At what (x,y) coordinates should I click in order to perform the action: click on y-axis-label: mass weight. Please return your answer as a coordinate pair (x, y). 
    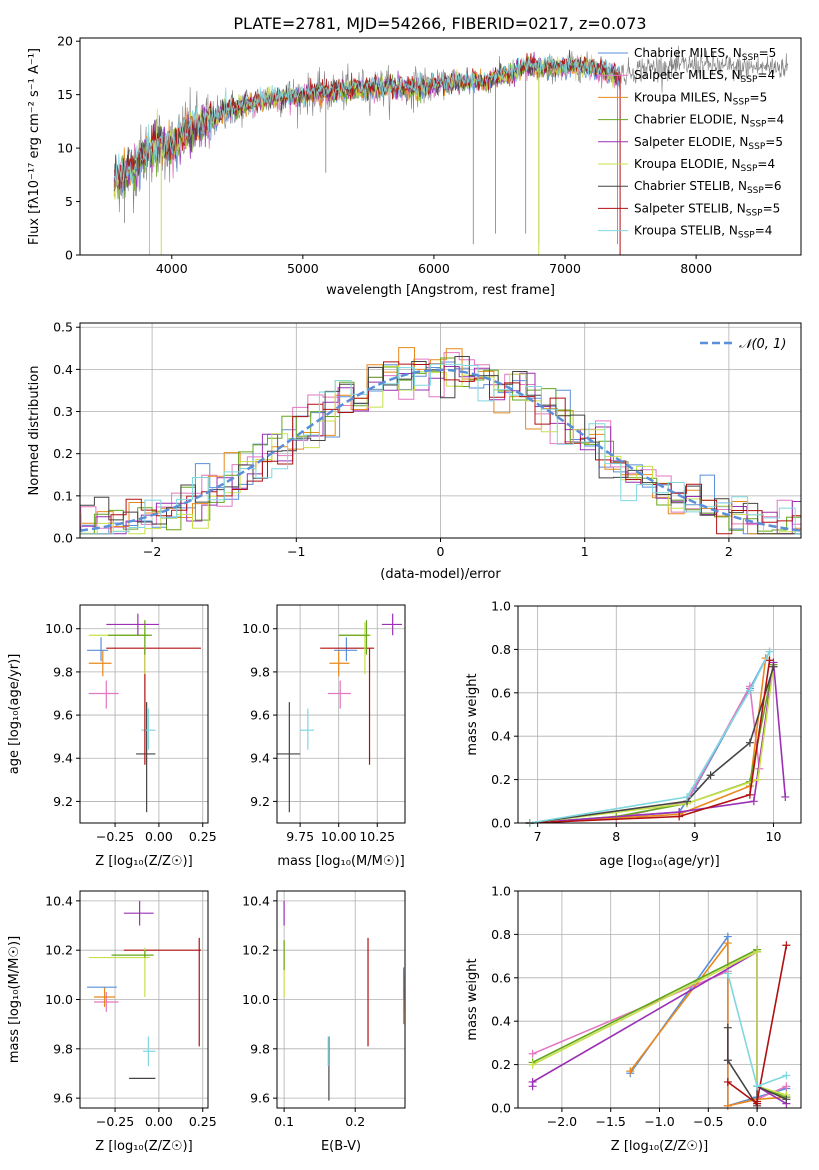
    Looking at the image, I should click on (472, 999).